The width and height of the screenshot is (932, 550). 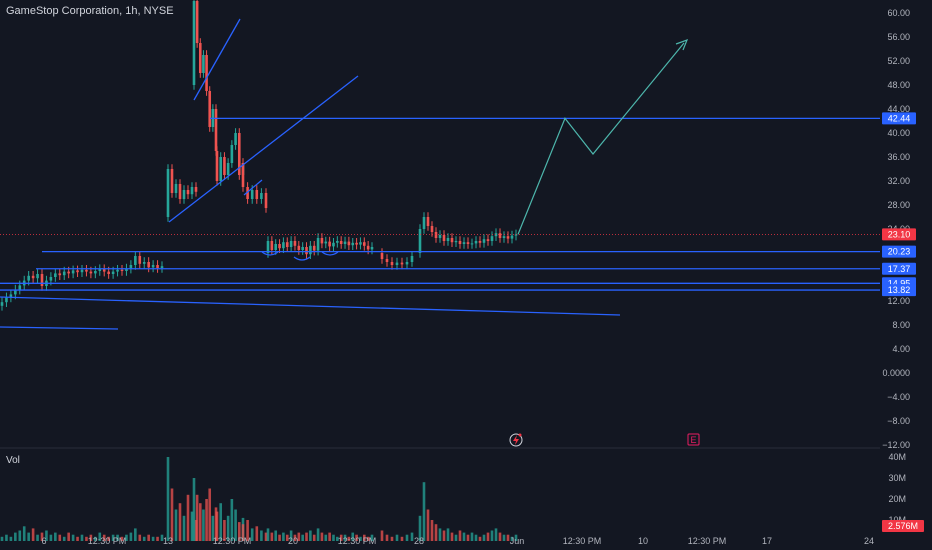 I want to click on current-volume-label: 2.576M, so click(x=903, y=526).